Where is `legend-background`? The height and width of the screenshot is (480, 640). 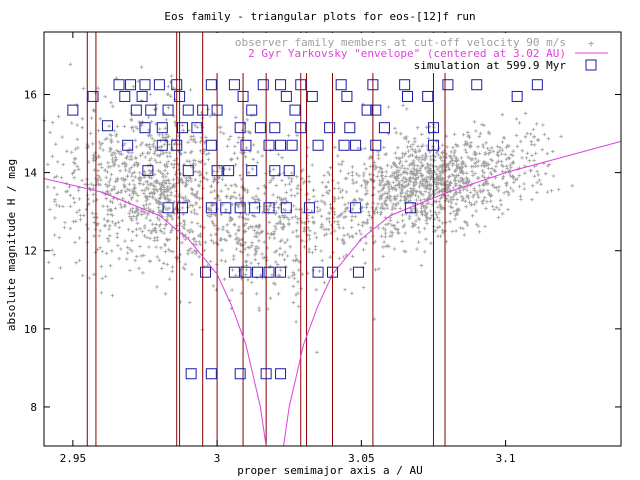
legend-background is located at coordinates (414, 53).